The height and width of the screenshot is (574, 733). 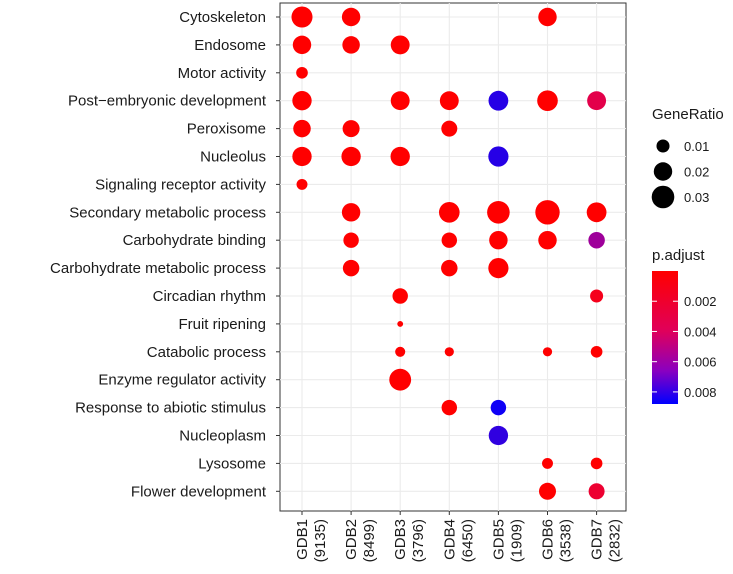 I want to click on y-label-nucleolus: Nucleolus, so click(x=233, y=157).